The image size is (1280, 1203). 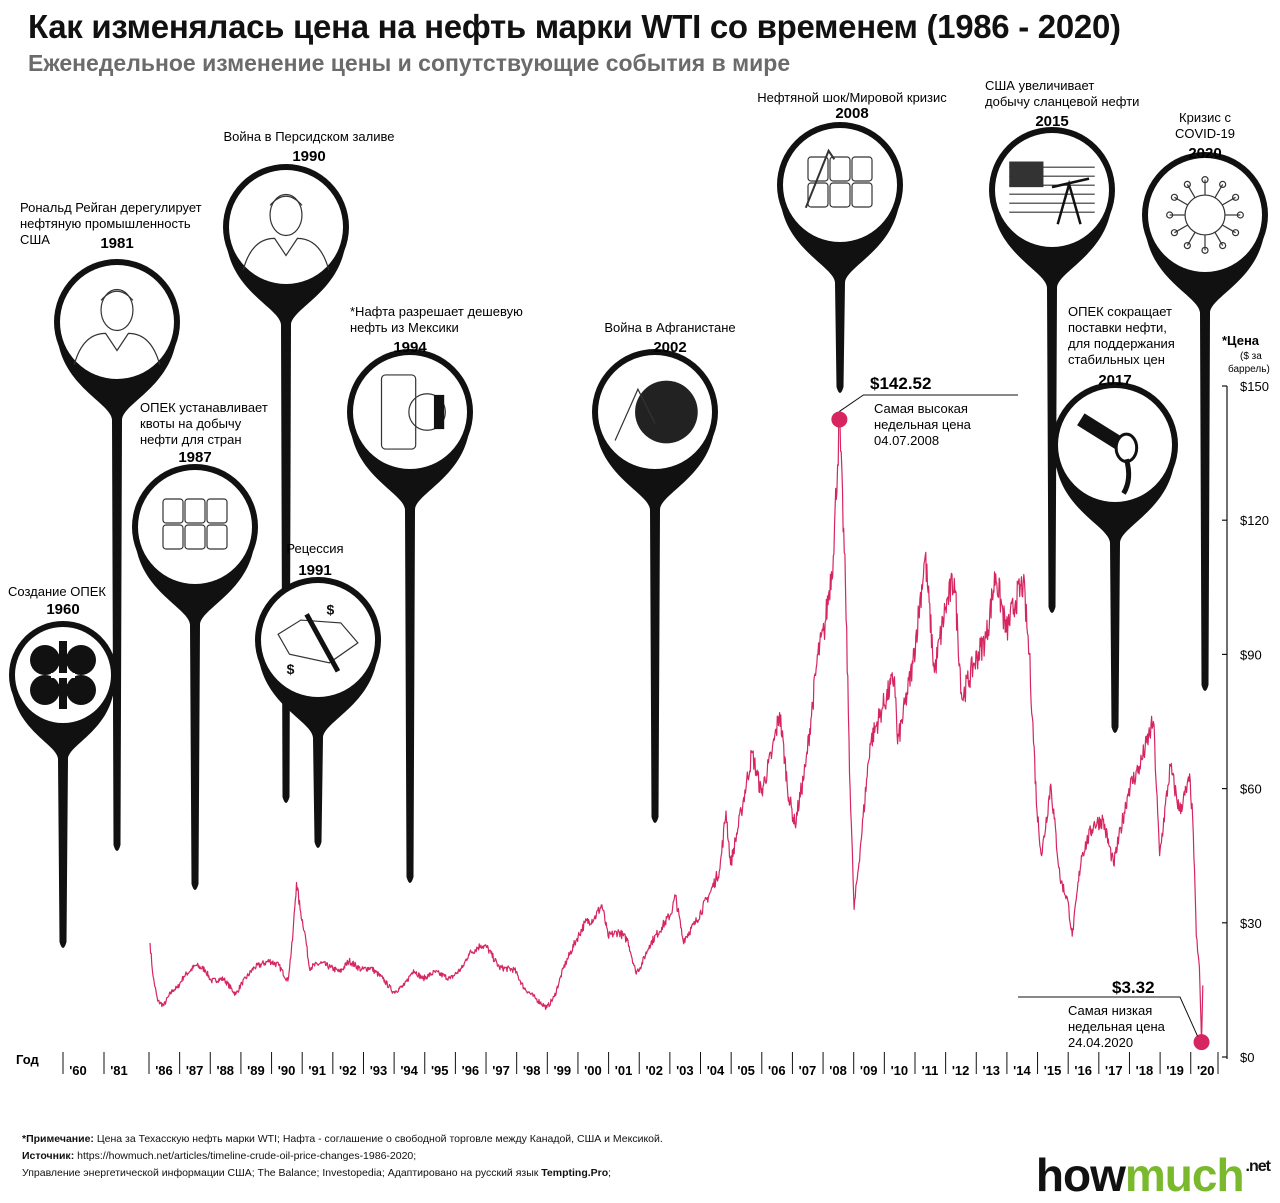 What do you see at coordinates (851, 113) in the screenshot?
I see `event-year: 2008` at bounding box center [851, 113].